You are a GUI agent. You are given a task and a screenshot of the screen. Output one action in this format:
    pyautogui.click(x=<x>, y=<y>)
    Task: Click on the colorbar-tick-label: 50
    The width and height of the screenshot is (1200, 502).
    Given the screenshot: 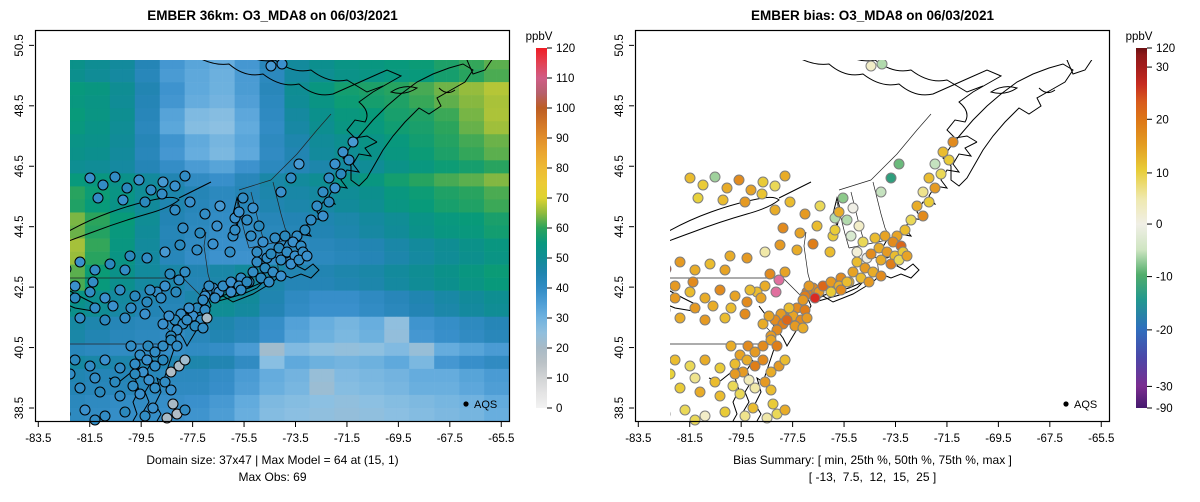 What is the action you would take?
    pyautogui.click(x=562, y=259)
    